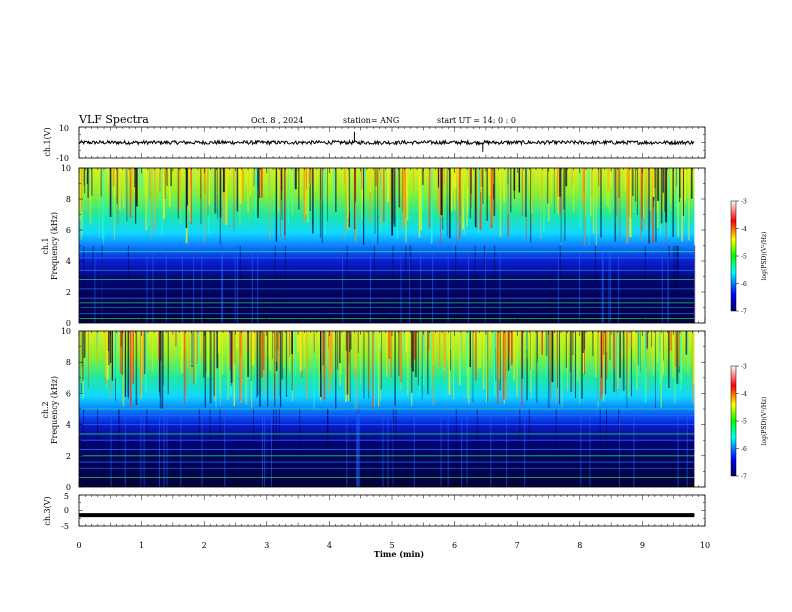 The image size is (792, 612). Describe the element at coordinates (329, 545) in the screenshot. I see `time-axis-tick-label: 4` at that location.